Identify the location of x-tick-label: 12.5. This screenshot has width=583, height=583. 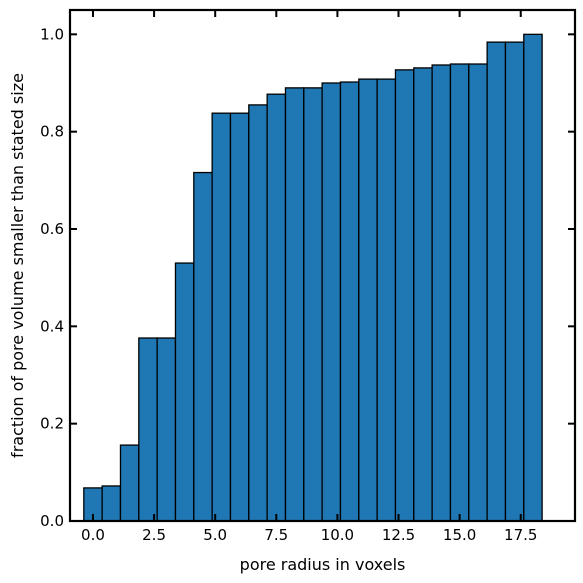
(398, 535).